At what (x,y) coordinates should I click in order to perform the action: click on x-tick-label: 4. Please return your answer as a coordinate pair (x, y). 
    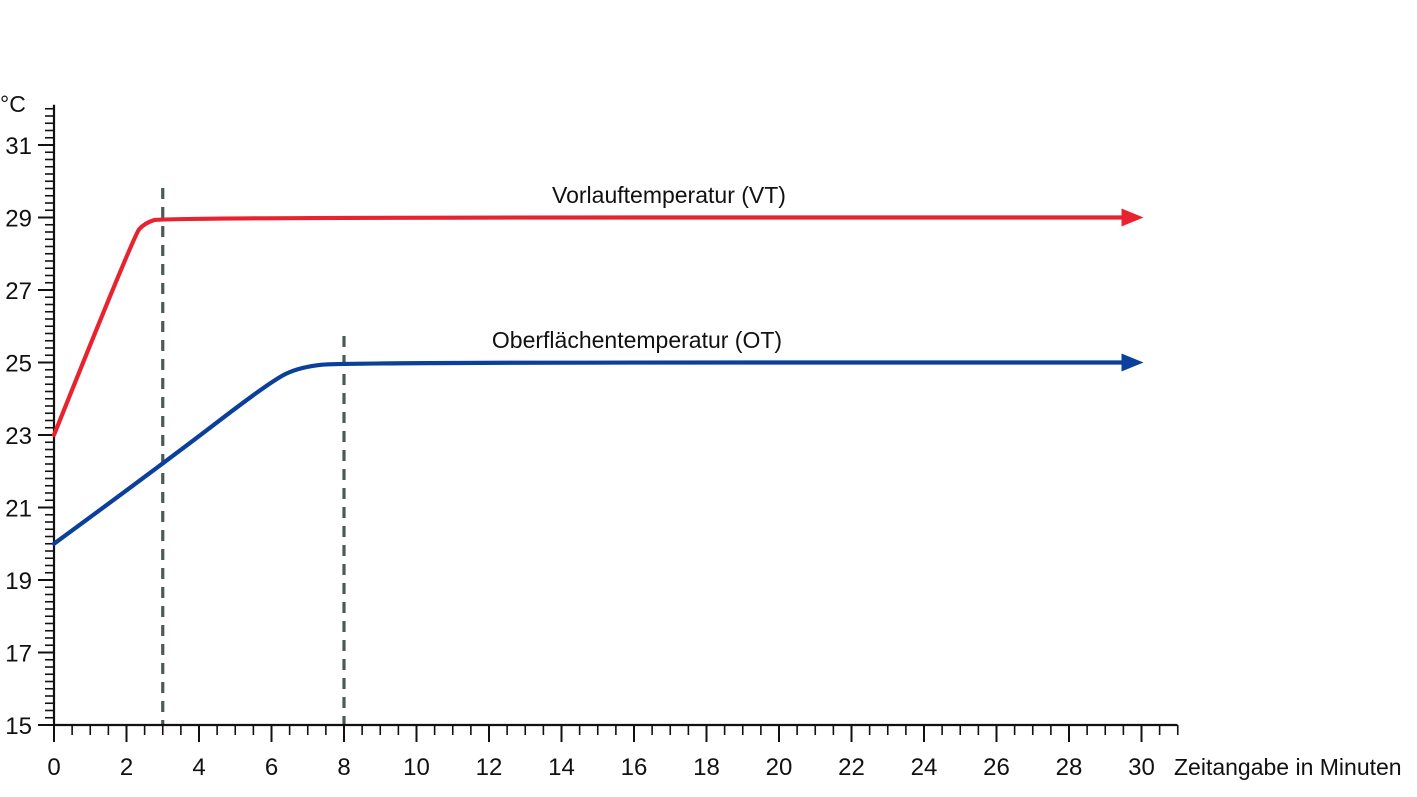
    Looking at the image, I should click on (198, 767).